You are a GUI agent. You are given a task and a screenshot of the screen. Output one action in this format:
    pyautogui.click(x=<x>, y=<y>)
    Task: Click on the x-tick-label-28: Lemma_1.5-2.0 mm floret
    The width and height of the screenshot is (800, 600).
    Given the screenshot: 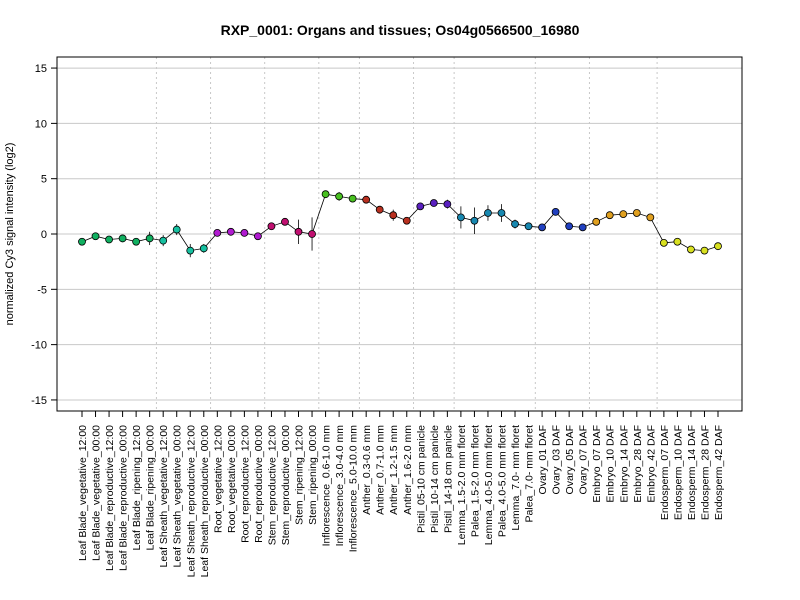 What is the action you would take?
    pyautogui.click(x=462, y=485)
    